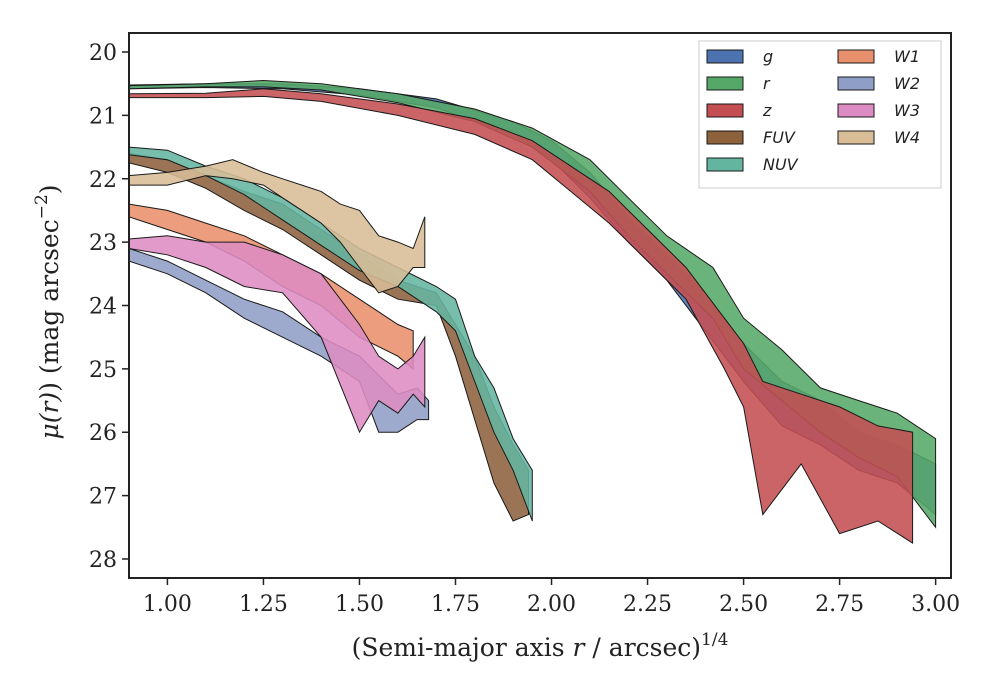 The width and height of the screenshot is (1000, 700). What do you see at coordinates (839, 604) in the screenshot?
I see `x-tick-label: 2.75` at bounding box center [839, 604].